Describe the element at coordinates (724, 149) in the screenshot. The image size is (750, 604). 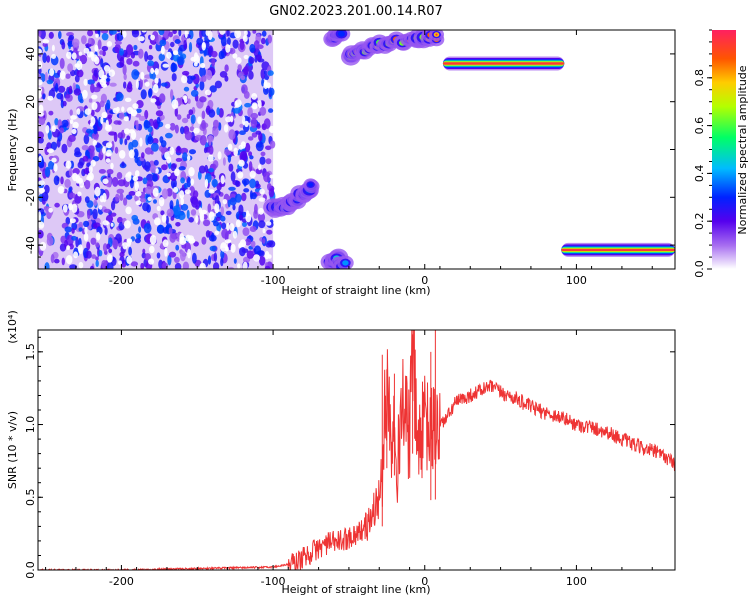
I see `colorbar-gradient` at that location.